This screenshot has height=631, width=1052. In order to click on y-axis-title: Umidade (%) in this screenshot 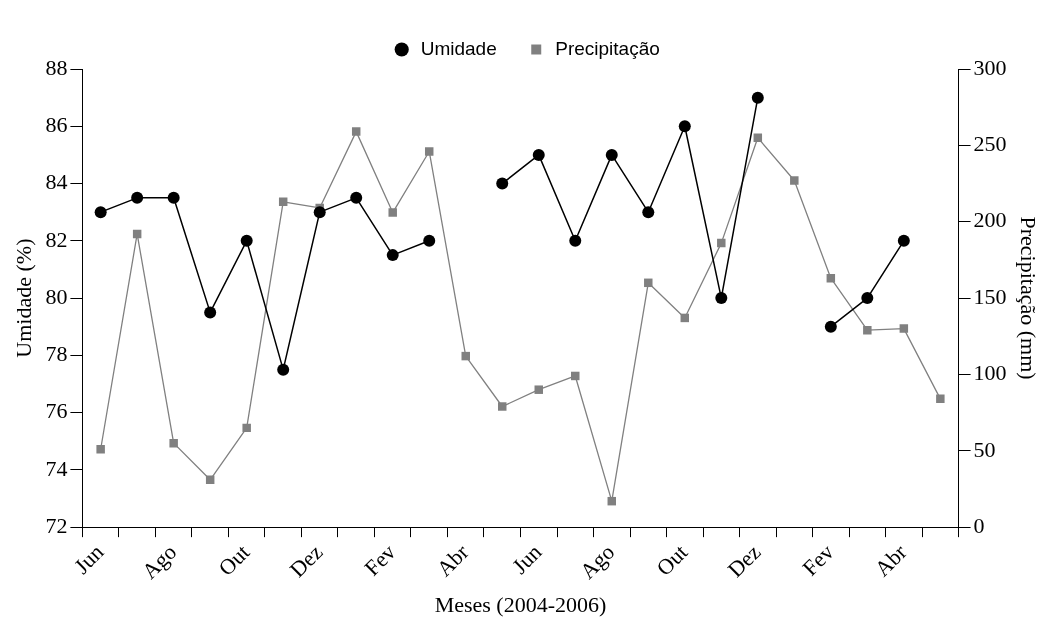, I will do `click(23, 298)`.